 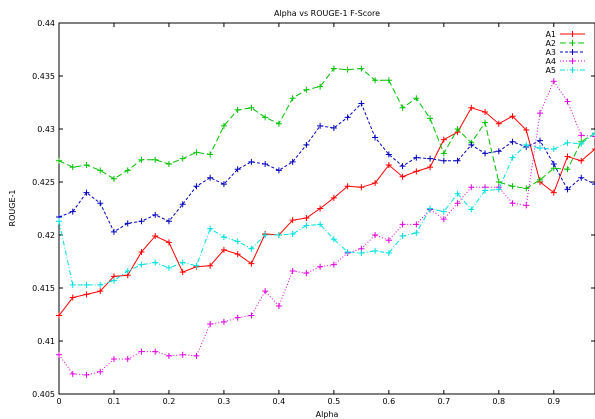 What do you see at coordinates (334, 401) in the screenshot?
I see `x-tick-label: 0.5` at bounding box center [334, 401].